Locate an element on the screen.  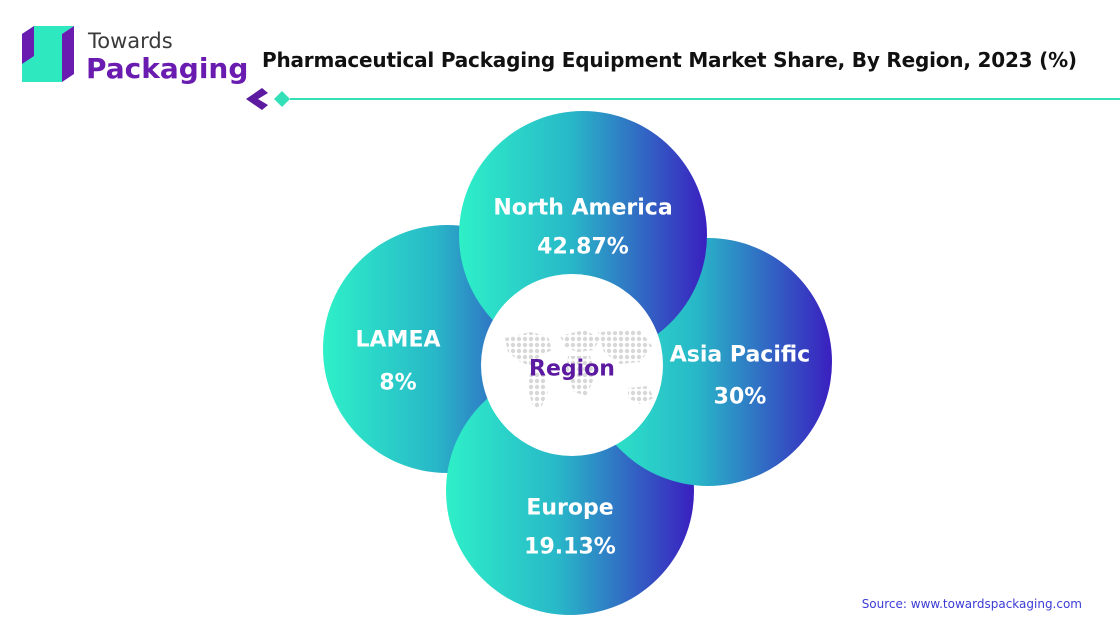
value-north-america: 42.87% is located at coordinates (583, 247).